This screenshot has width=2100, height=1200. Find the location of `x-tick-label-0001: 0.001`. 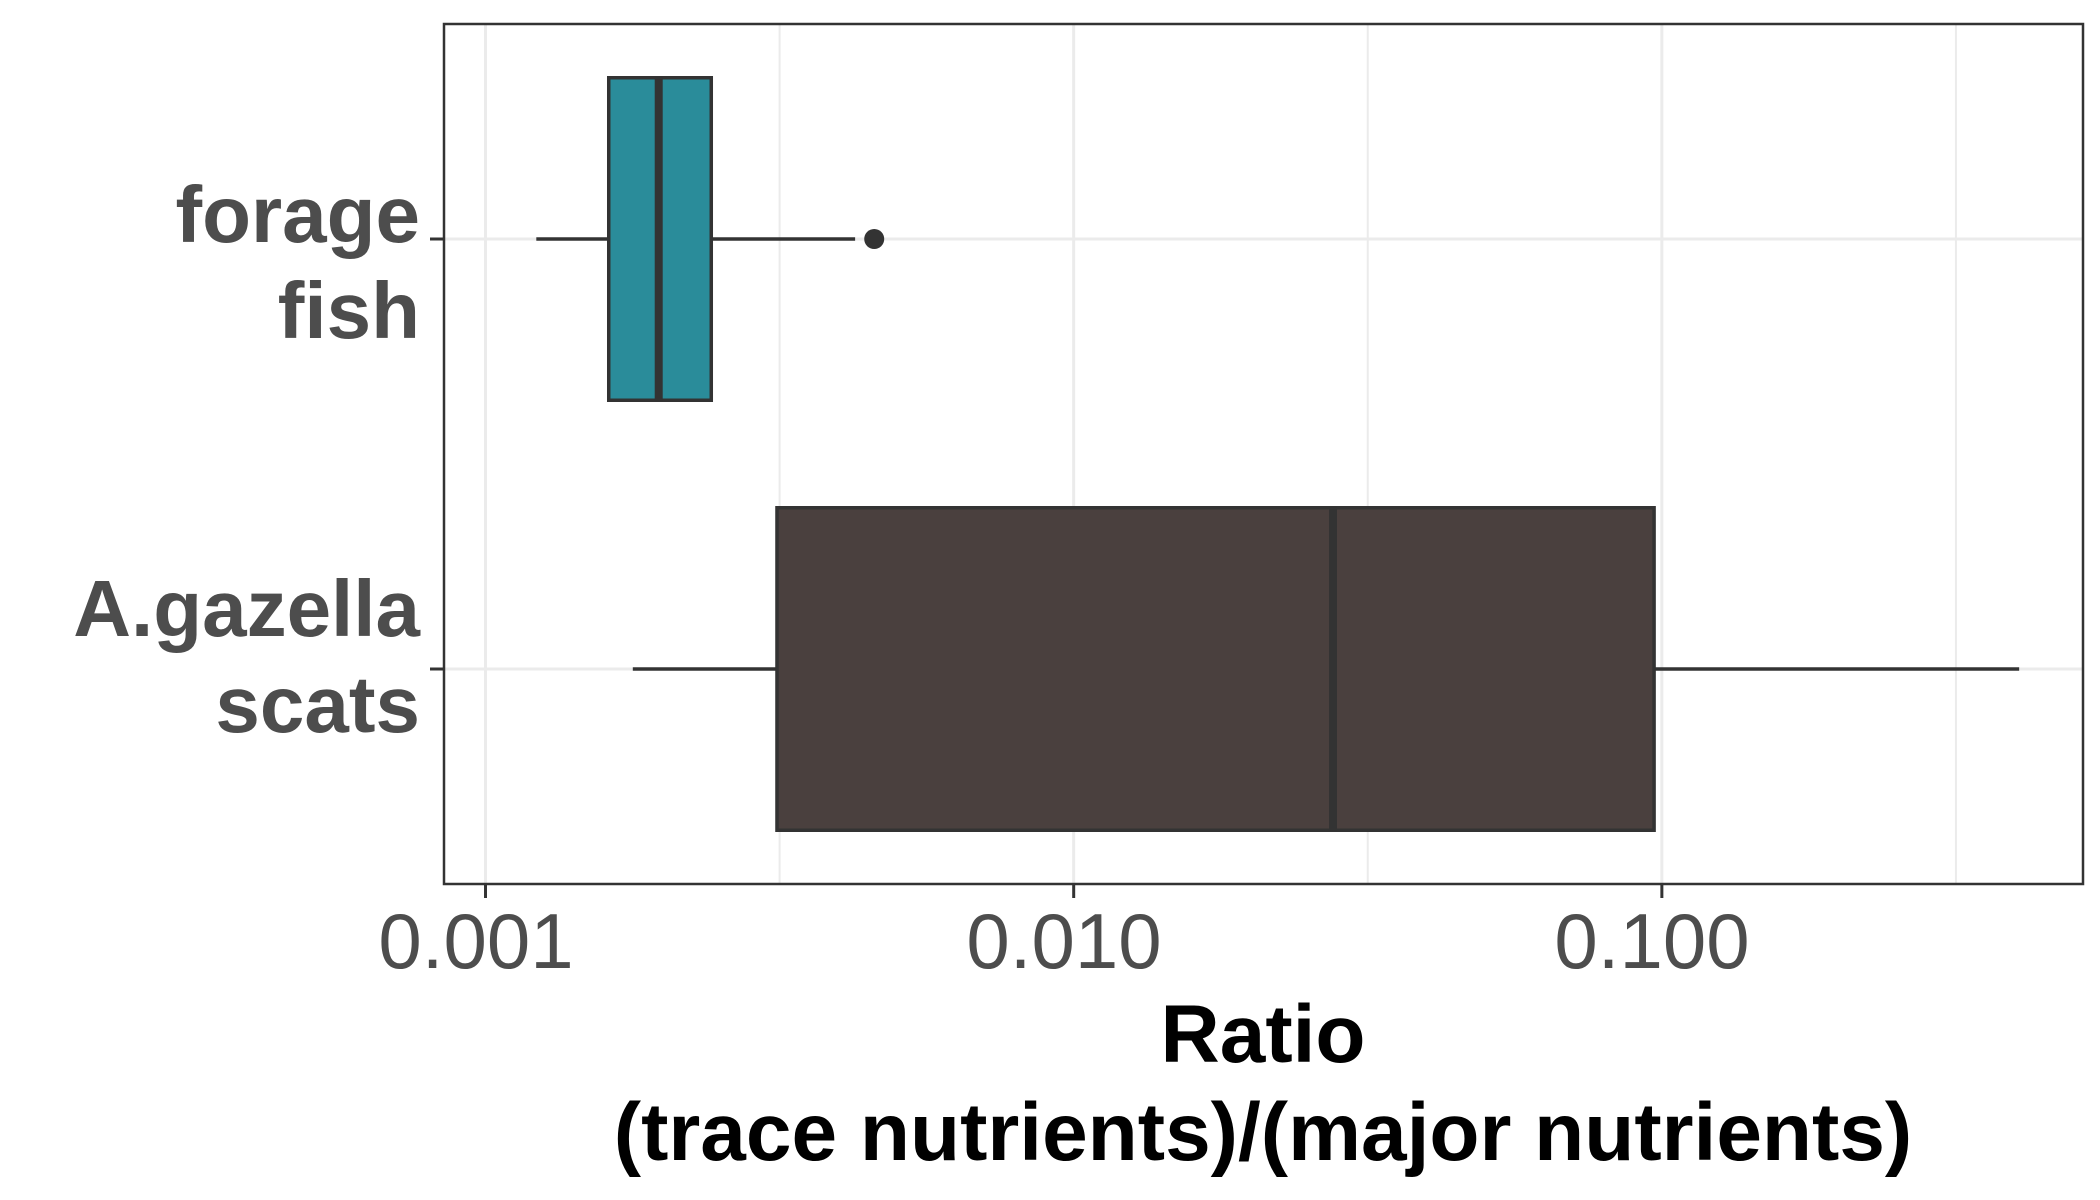

x-tick-label-0001: 0.001 is located at coordinates (475, 941).